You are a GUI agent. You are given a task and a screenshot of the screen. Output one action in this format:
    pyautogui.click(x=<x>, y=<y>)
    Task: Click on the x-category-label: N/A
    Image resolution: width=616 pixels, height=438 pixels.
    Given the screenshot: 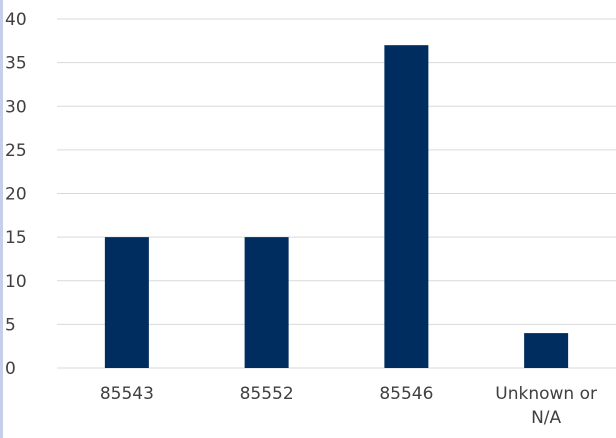 What is the action you would take?
    pyautogui.click(x=546, y=418)
    